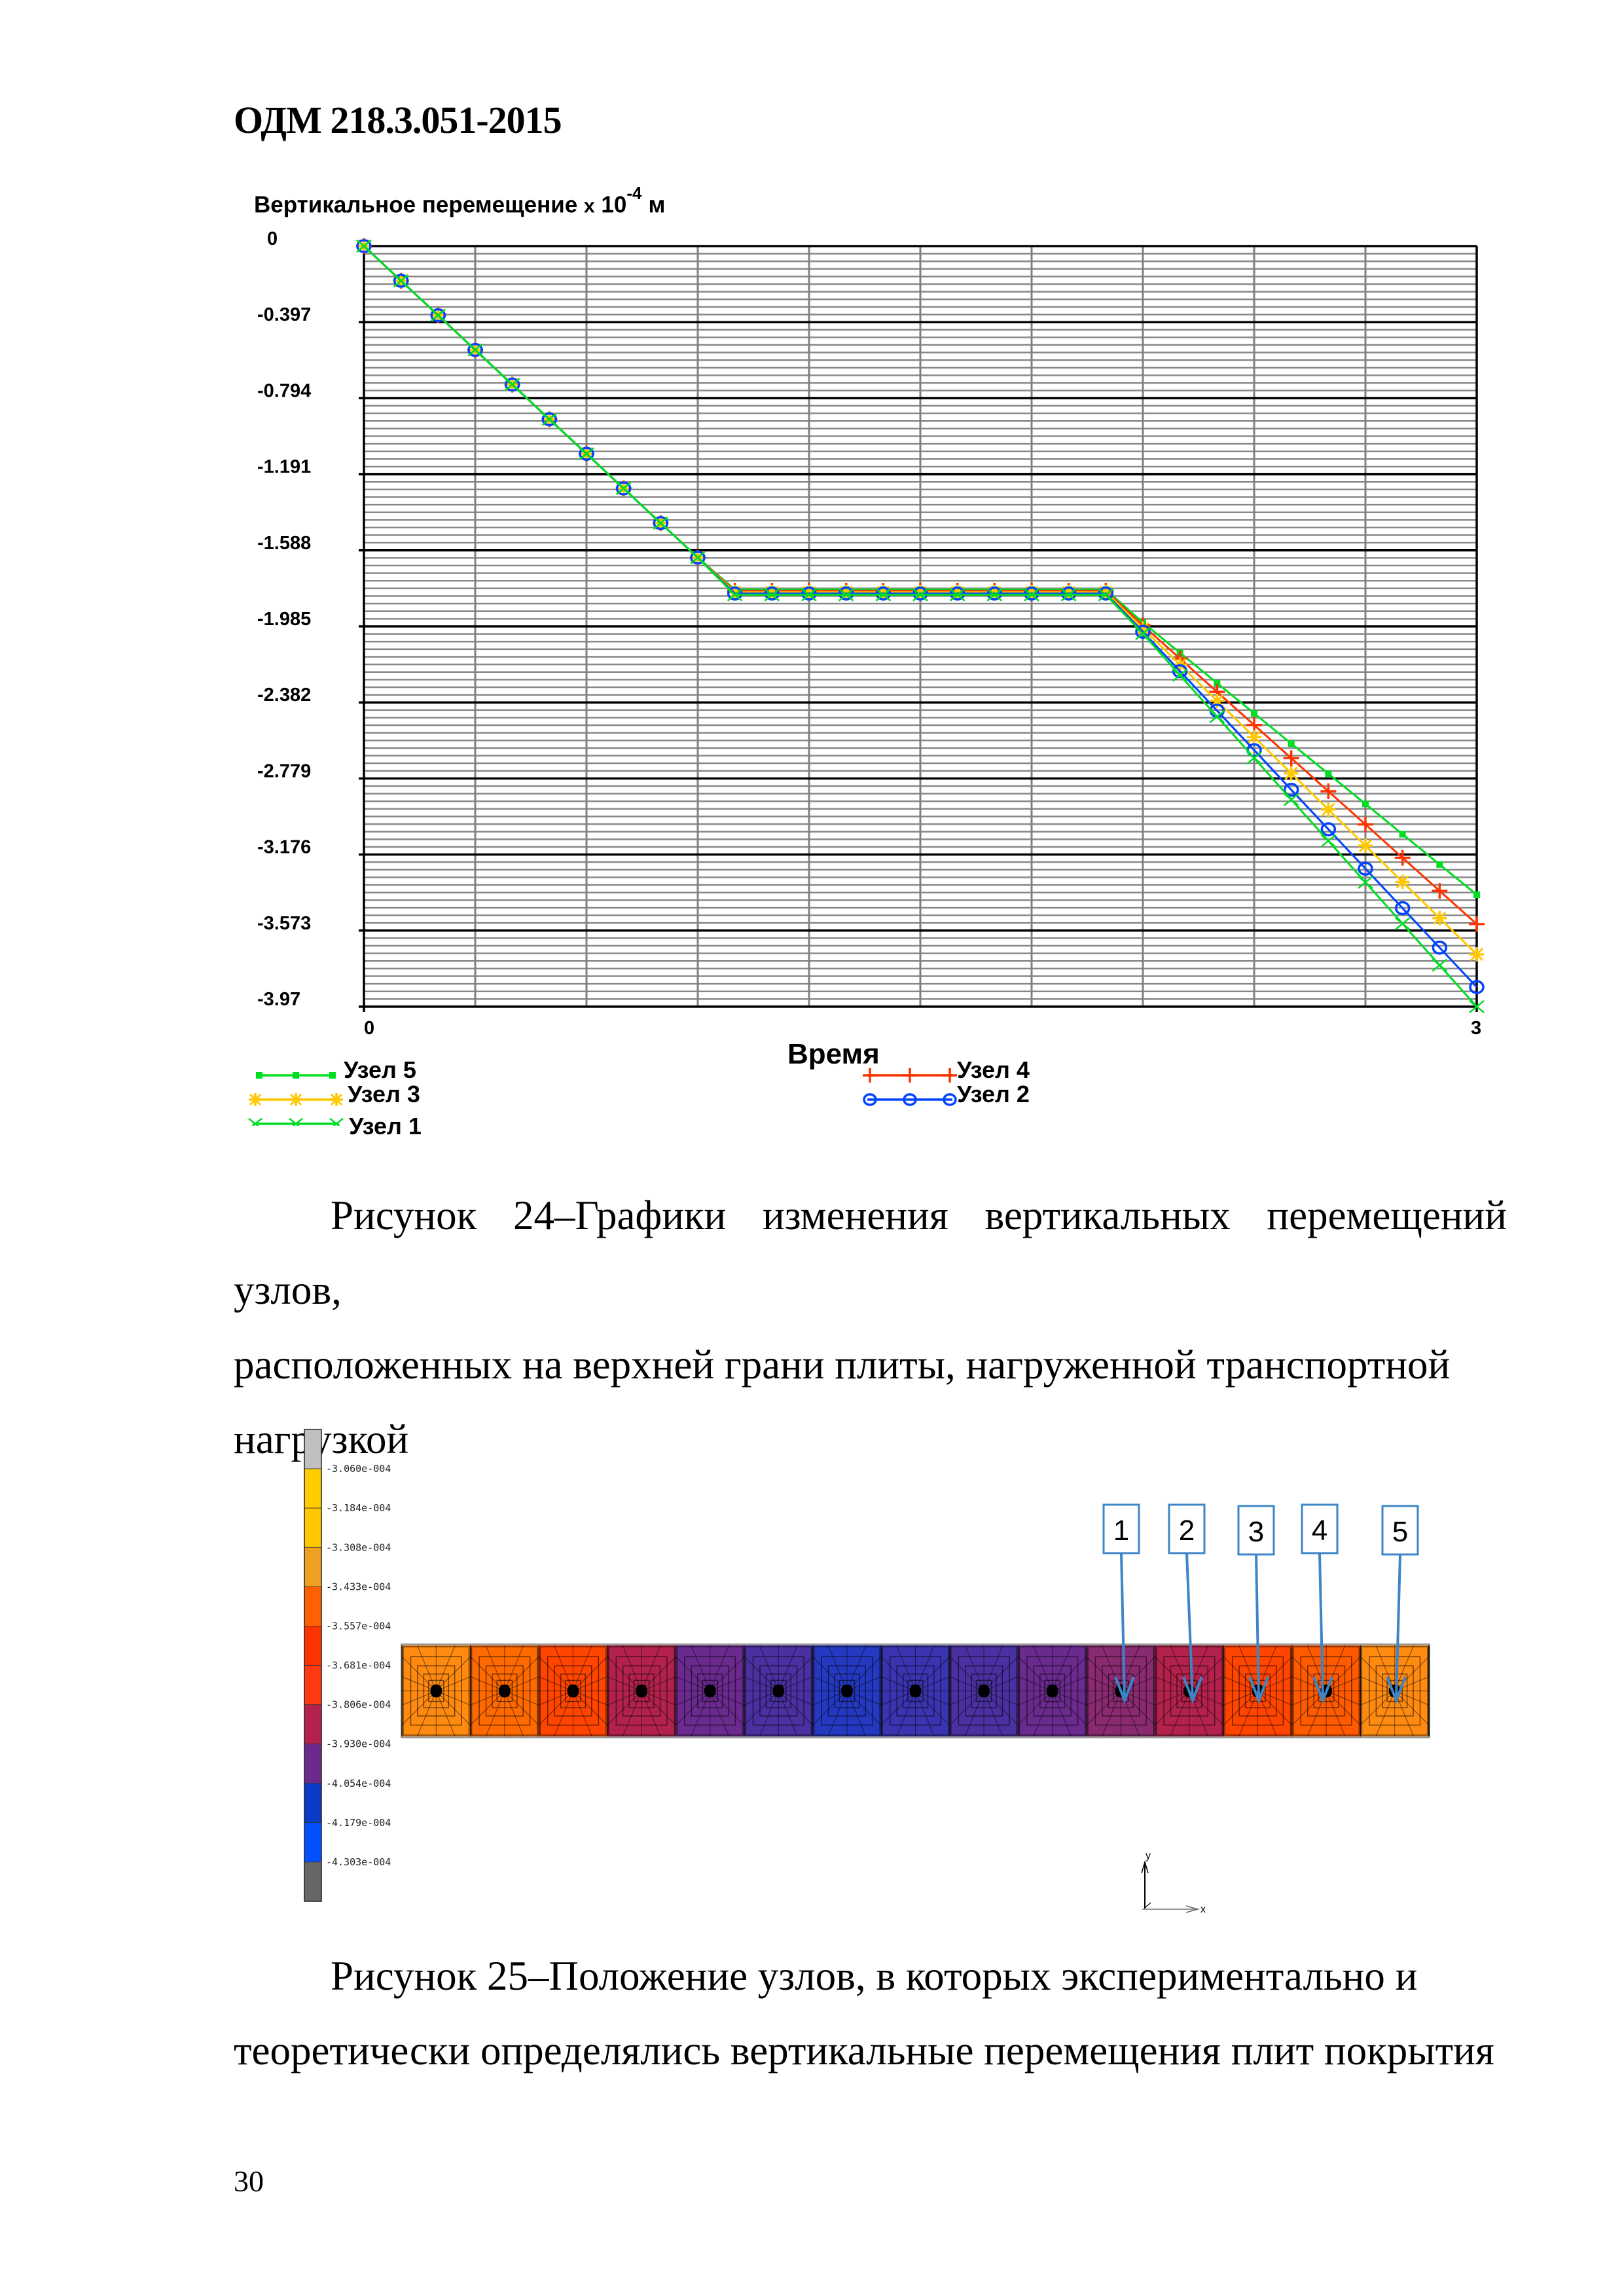 The height and width of the screenshot is (2296, 1624). I want to click on page-number: 30, so click(249, 2181).